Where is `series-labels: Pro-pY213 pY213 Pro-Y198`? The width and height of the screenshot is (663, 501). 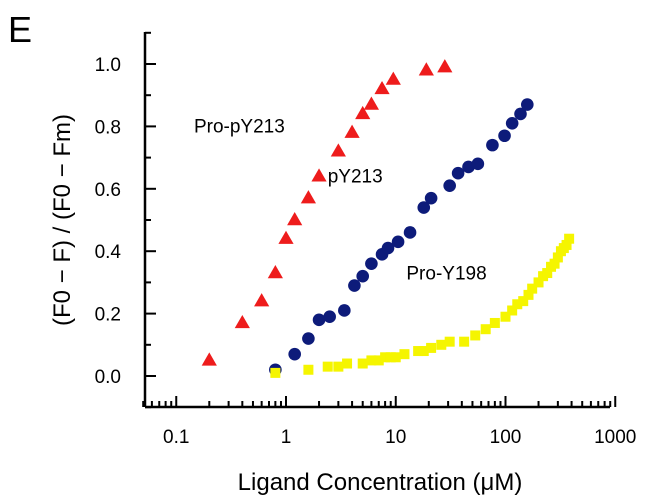 series-labels: Pro-pY213 pY213 Pro-Y198 is located at coordinates (340, 201).